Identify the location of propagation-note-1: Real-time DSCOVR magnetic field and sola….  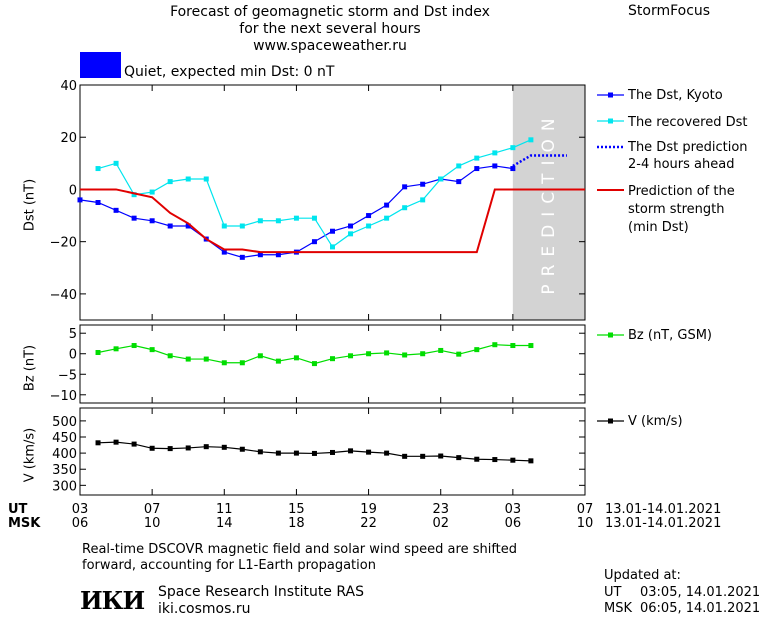
(300, 549).